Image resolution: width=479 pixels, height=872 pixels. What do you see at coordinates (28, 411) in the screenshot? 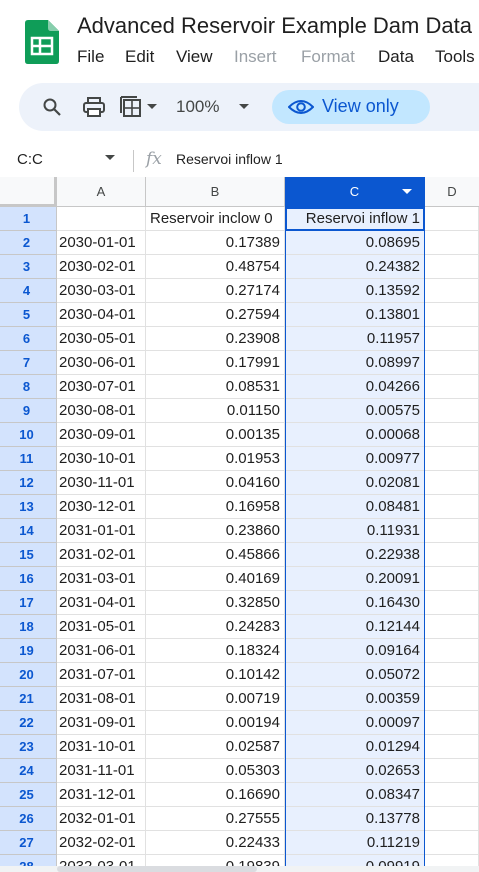
I see `row-header: 9` at bounding box center [28, 411].